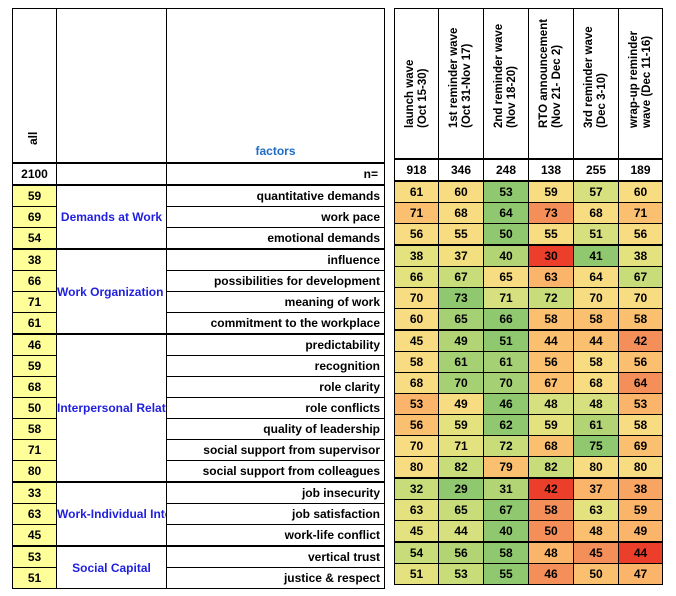 This screenshot has height=596, width=676. What do you see at coordinates (34, 471) in the screenshot?
I see `all-value: 80` at bounding box center [34, 471].